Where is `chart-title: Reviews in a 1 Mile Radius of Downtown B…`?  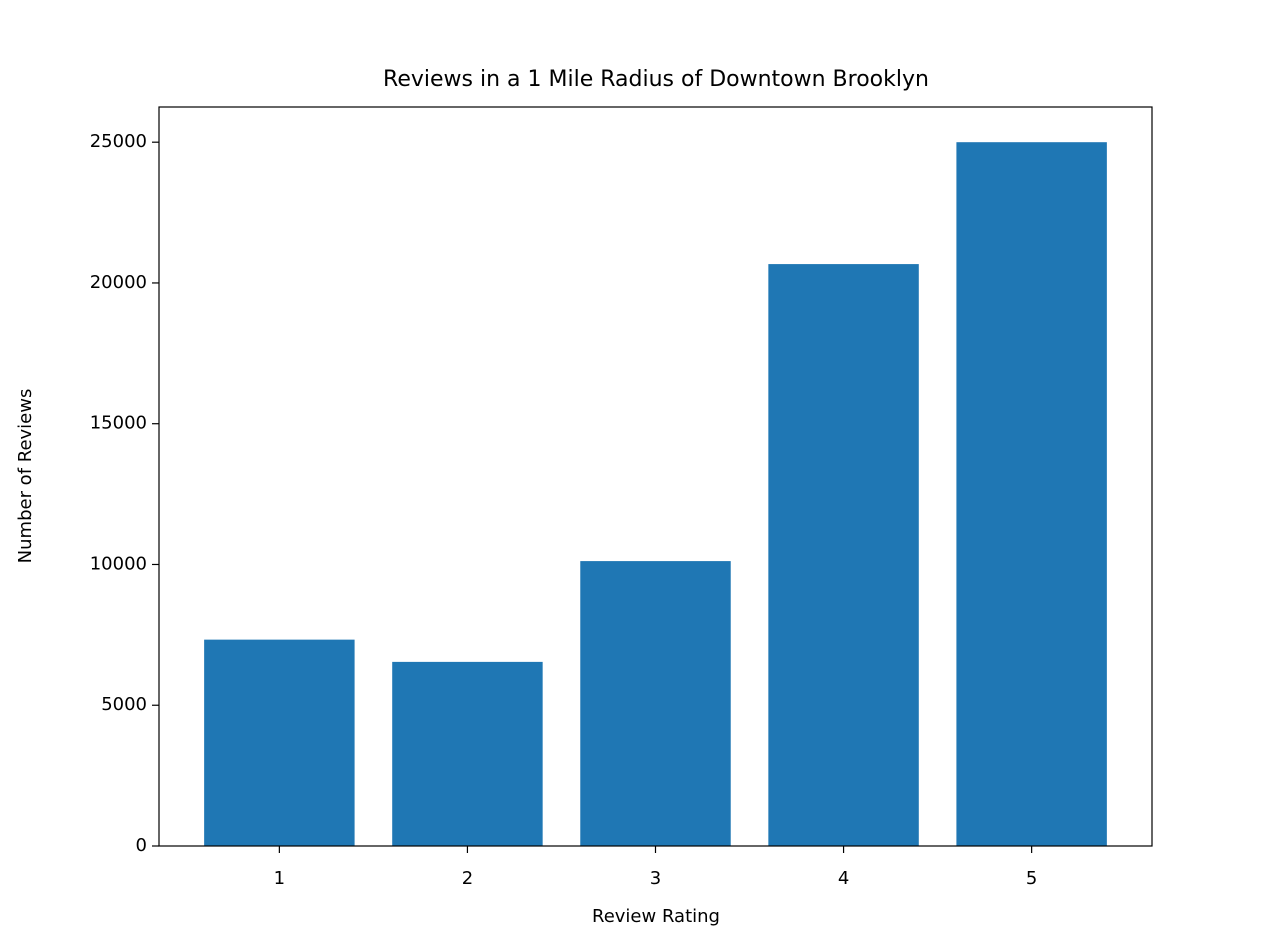
chart-title: Reviews in a 1 Mile Radius of Downtown B… is located at coordinates (656, 79).